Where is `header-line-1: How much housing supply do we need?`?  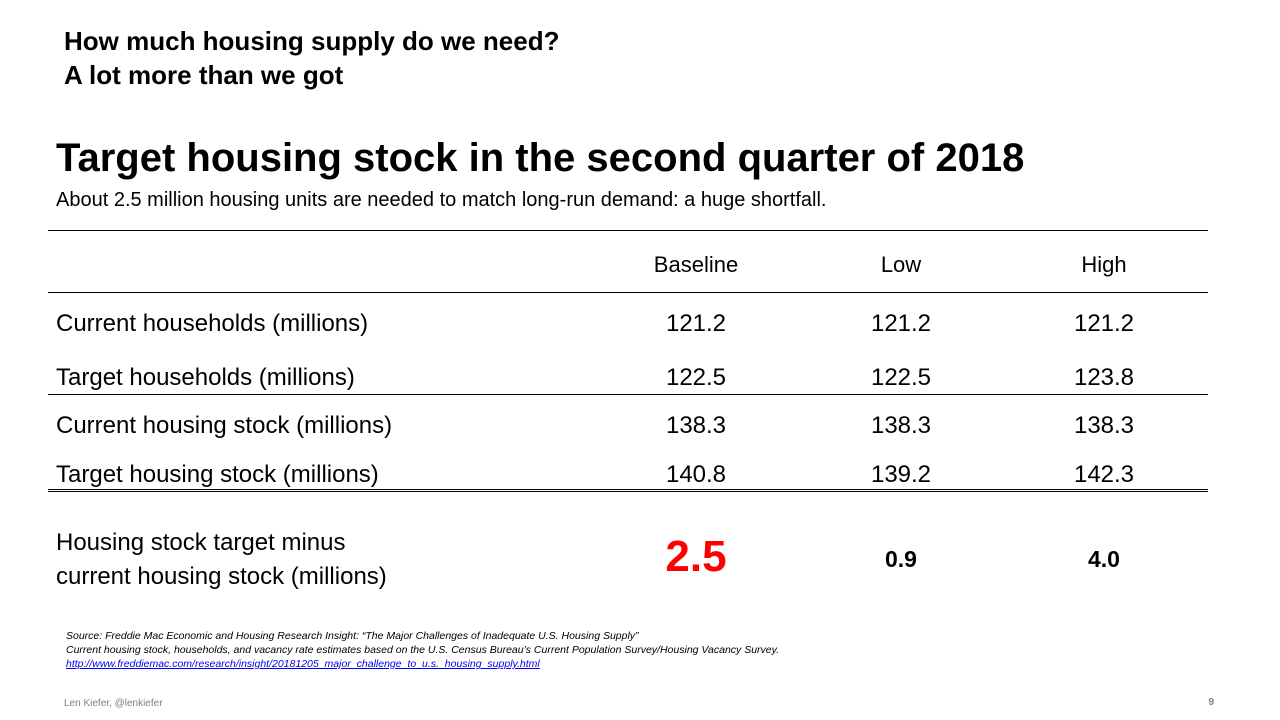 header-line-1: How much housing supply do we need? is located at coordinates (312, 41).